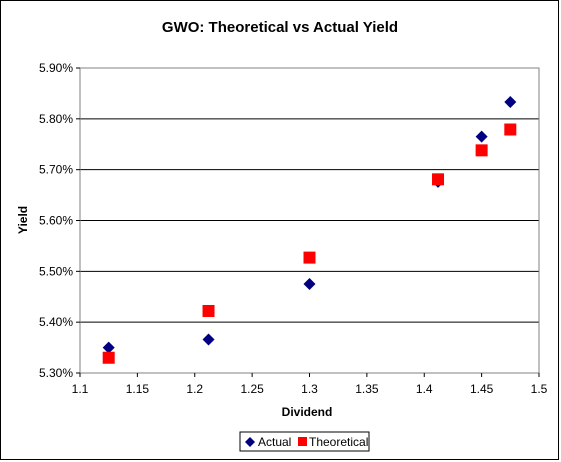  Describe the element at coordinates (338, 442) in the screenshot. I see `legend-theoretical-label: Theoretical` at that location.